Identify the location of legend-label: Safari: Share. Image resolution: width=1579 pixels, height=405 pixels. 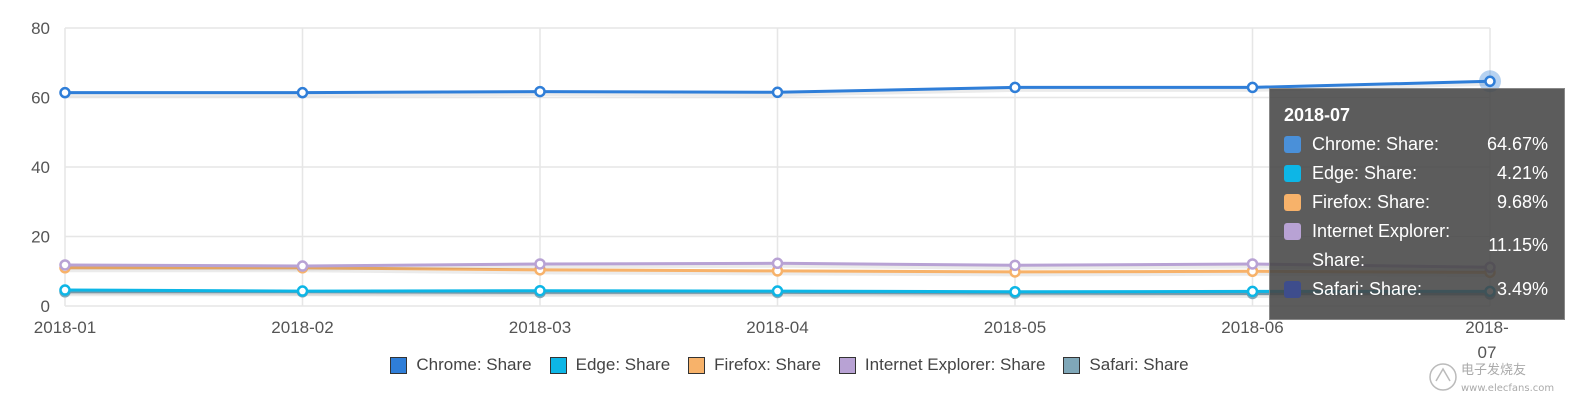
(1139, 364).